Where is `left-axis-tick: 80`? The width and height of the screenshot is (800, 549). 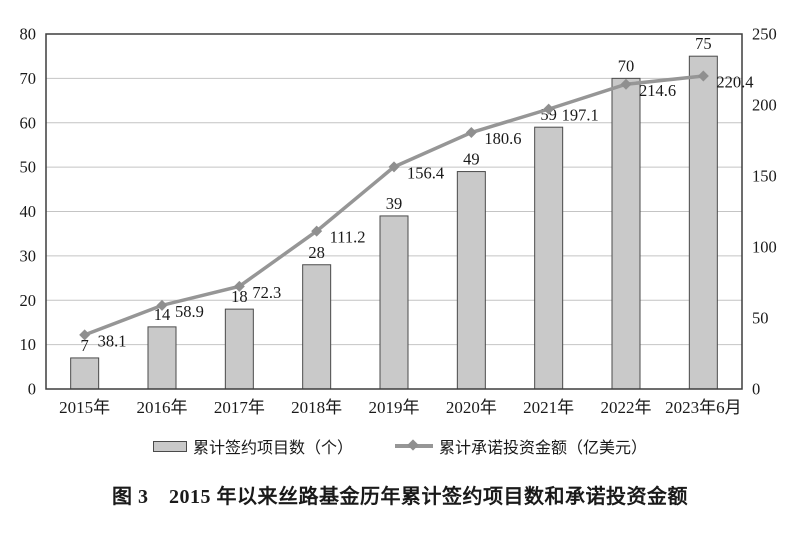
left-axis-tick: 80 is located at coordinates (28, 34).